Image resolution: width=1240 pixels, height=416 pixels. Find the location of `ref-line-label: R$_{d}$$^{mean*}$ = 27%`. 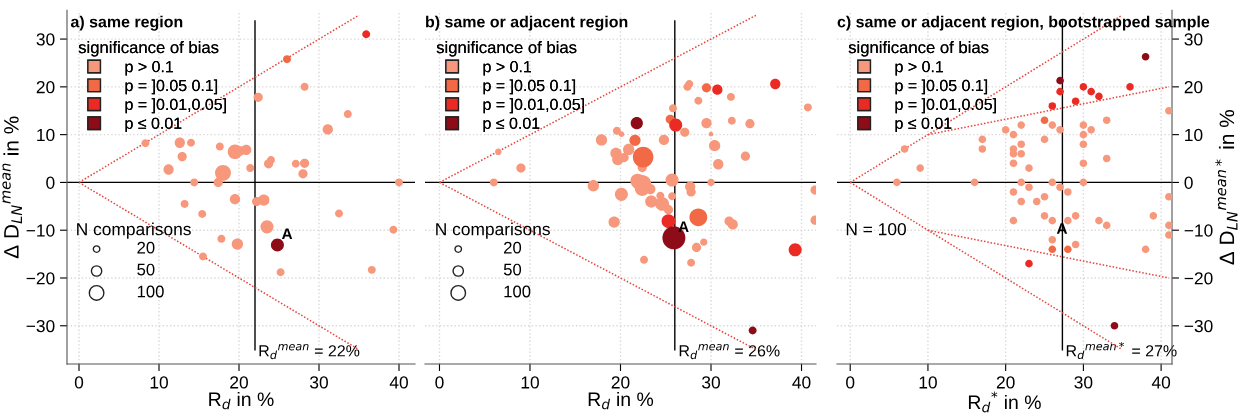

ref-line-label: R$_{d}$$^{mean*}$ = 27% is located at coordinates (1121, 350).